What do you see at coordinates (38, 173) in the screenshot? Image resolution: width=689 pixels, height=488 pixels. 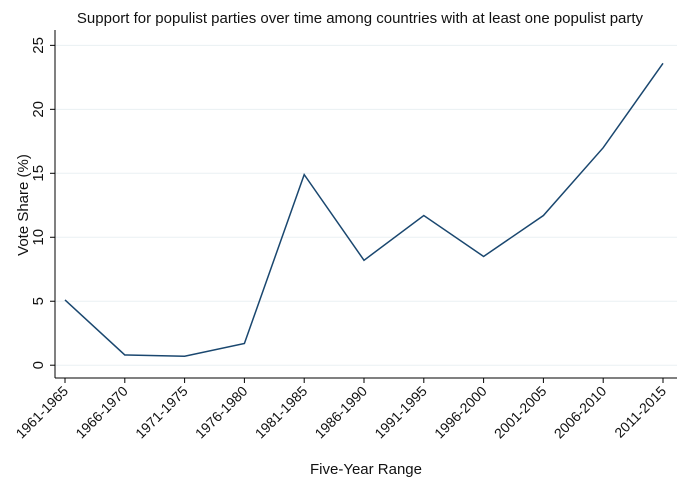 I see `y-tick-label: 15` at bounding box center [38, 173].